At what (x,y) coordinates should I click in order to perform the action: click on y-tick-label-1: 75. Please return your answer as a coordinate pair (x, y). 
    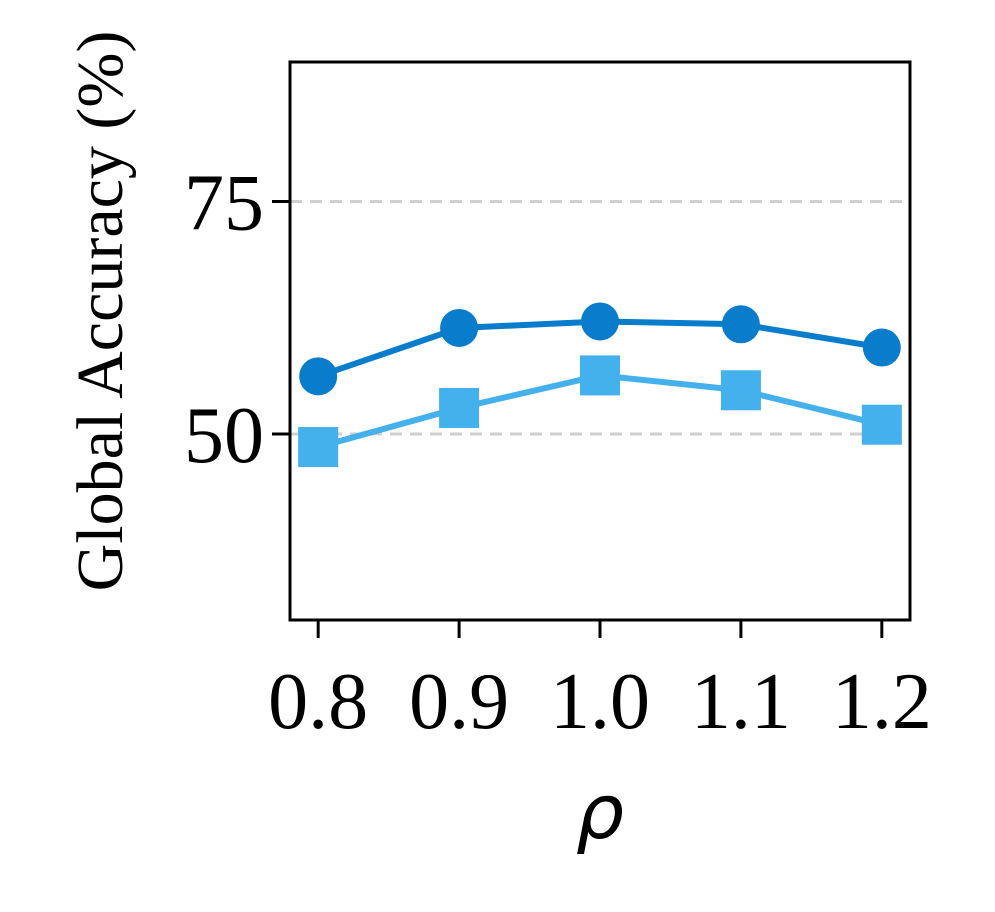
    Looking at the image, I should click on (224, 204).